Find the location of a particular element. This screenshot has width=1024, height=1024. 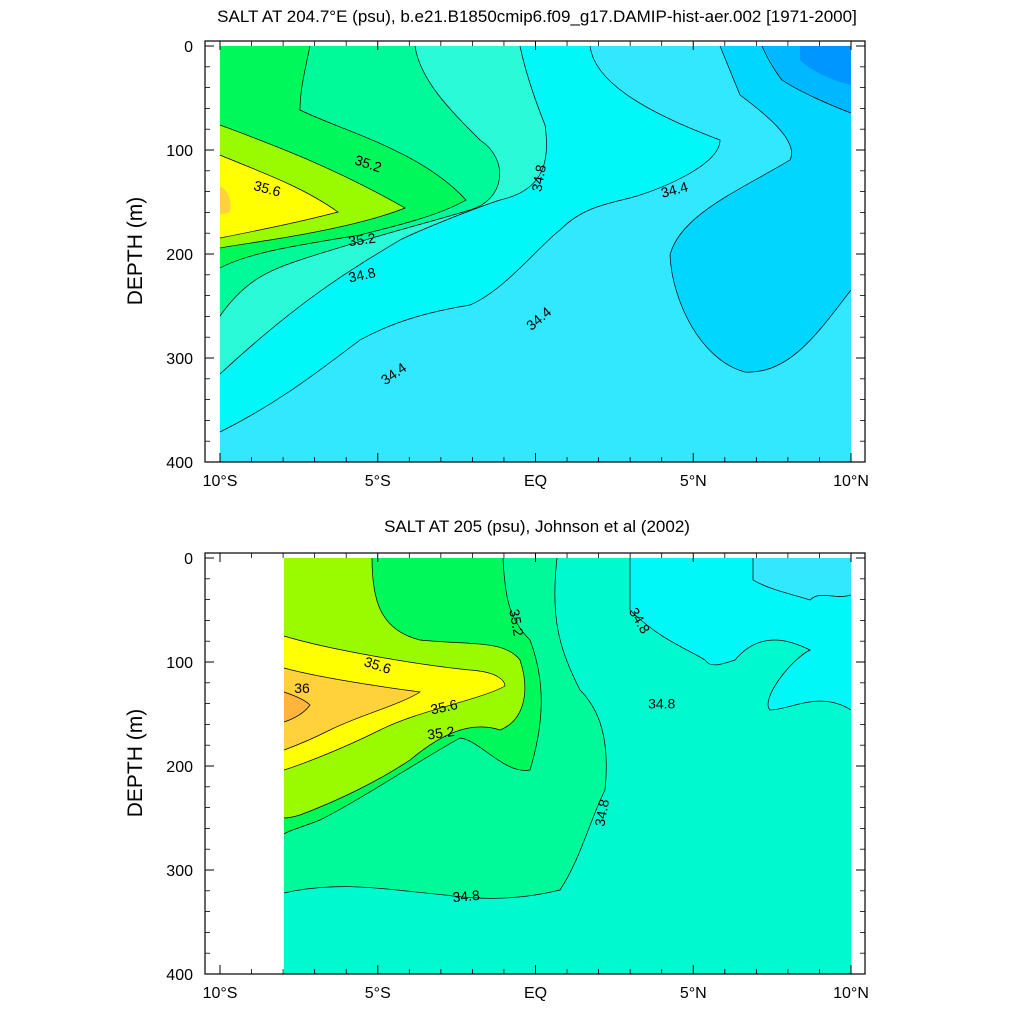

contour-label: 36 is located at coordinates (302, 688).